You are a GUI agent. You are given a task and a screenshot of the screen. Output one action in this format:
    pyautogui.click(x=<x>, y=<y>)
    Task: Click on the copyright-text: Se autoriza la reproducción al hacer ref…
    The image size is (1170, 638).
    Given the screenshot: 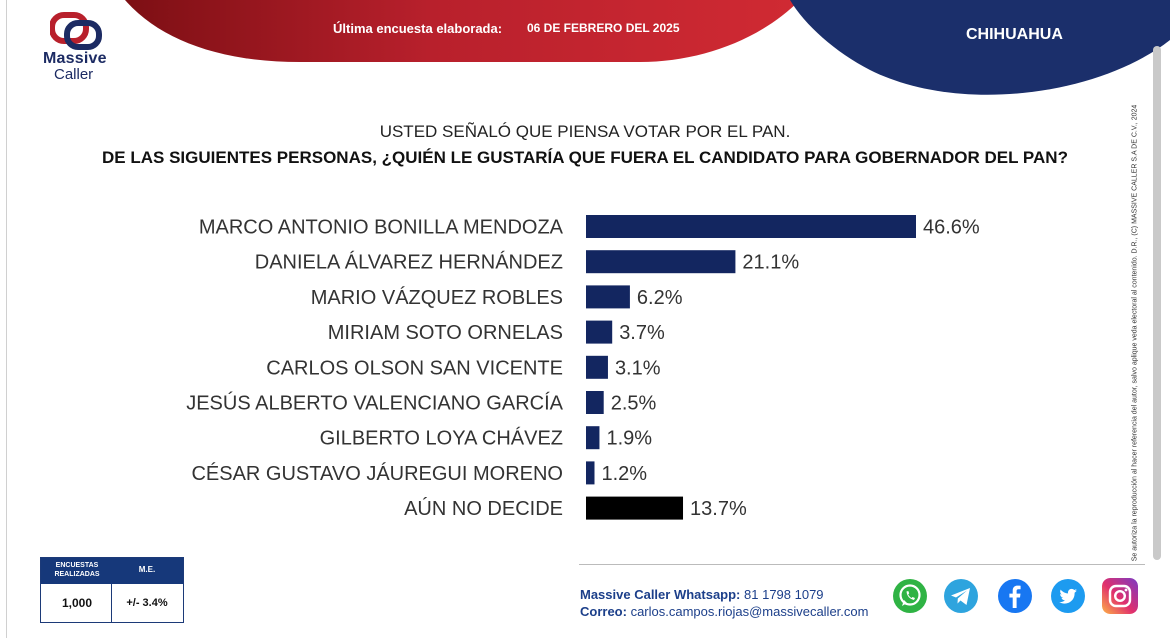 What is the action you would take?
    pyautogui.click(x=1135, y=332)
    